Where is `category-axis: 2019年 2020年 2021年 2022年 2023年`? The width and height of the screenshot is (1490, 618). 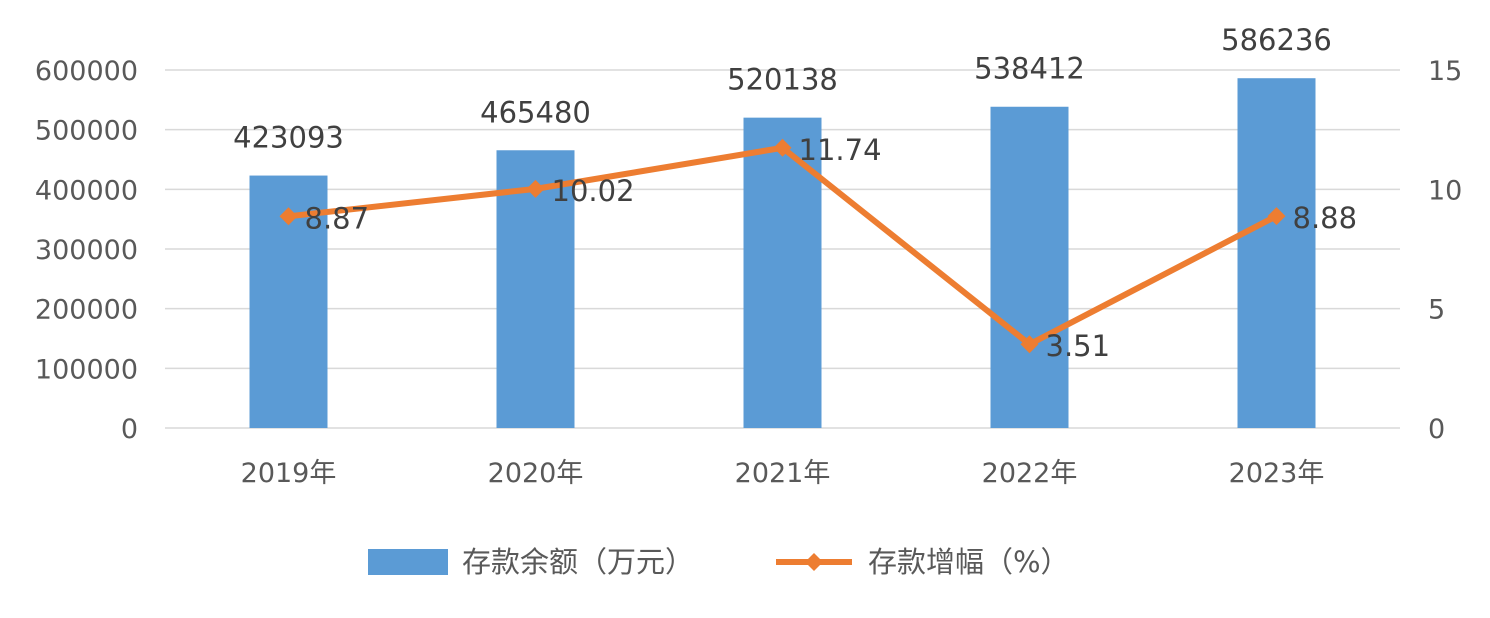
category-axis: 2019年 2020年 2021年 2022年 2023年 is located at coordinates (783, 473).